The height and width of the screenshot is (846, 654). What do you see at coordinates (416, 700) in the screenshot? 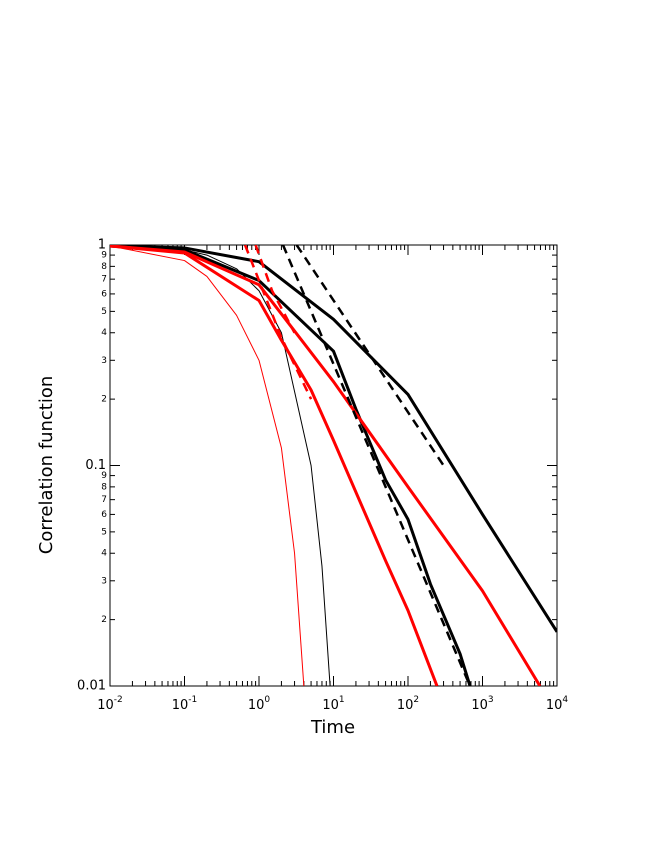
I see `x-tick-exponent: 2` at bounding box center [416, 700].